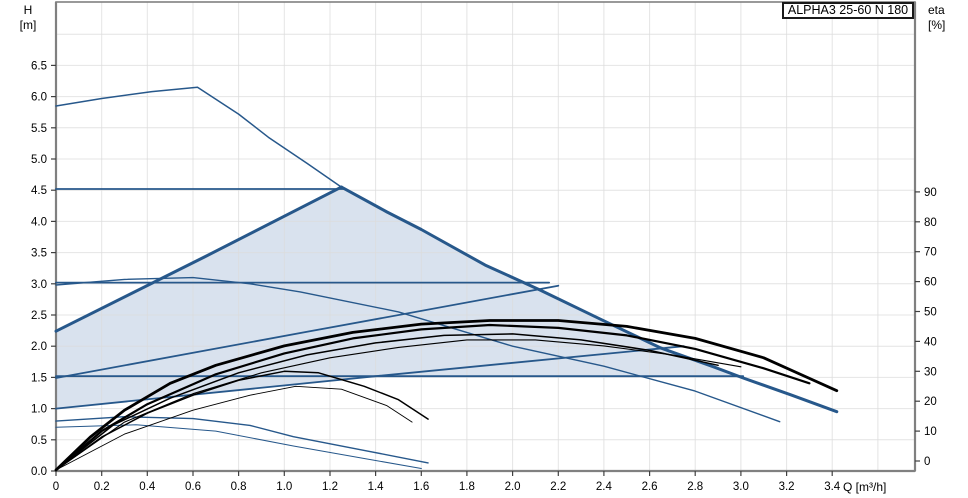 Image resolution: width=968 pixels, height=498 pixels. Describe the element at coordinates (927, 462) in the screenshot. I see `right-axis-tick-label: 0` at that location.